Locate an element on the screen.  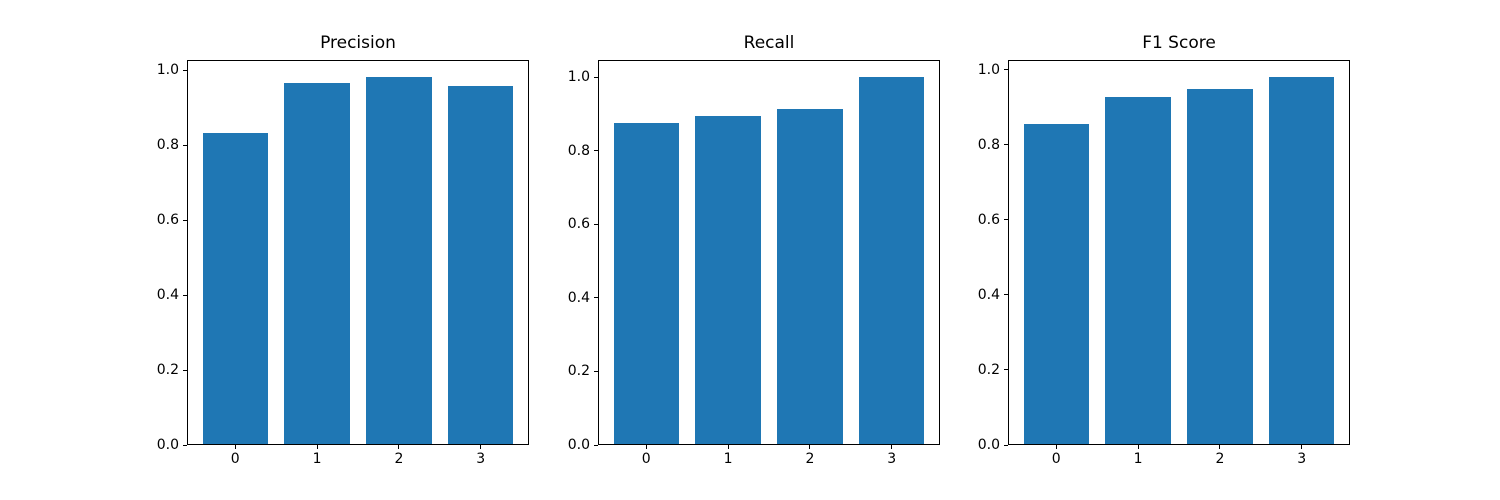
chart-title-recall: Recall is located at coordinates (769, 43).